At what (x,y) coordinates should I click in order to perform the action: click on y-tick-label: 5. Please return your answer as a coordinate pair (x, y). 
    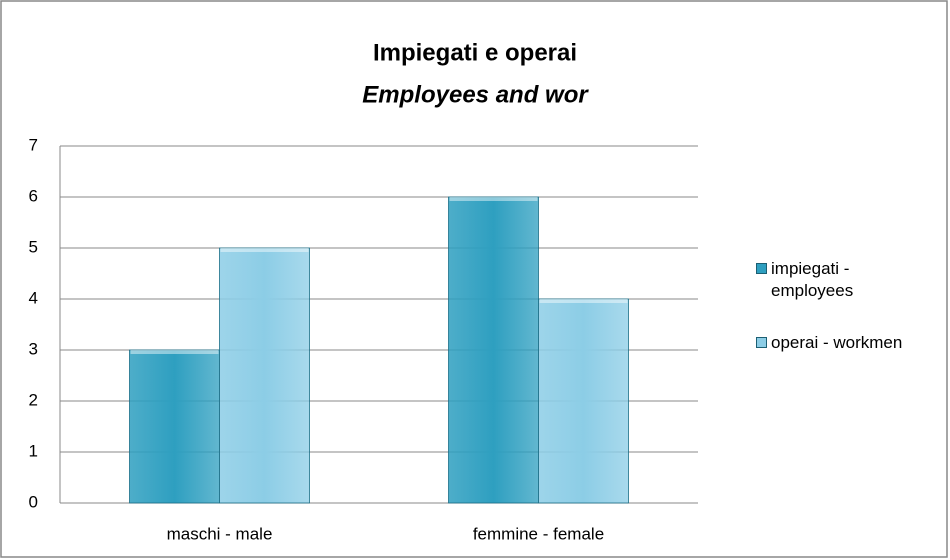
    Looking at the image, I should click on (33, 246).